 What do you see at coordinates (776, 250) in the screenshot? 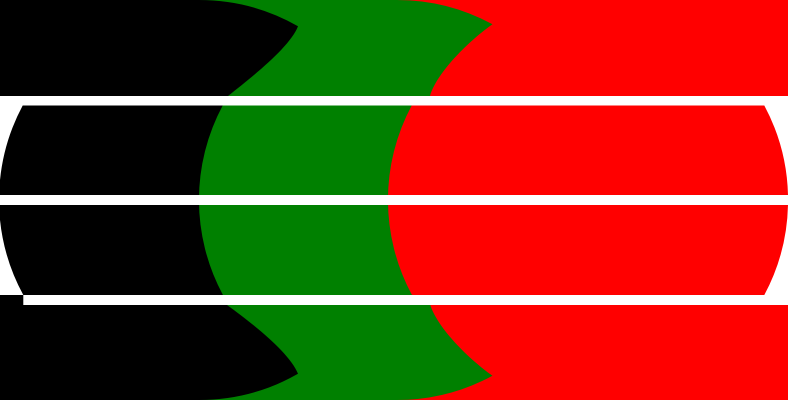
I see `right-edge-cutout-band3` at bounding box center [776, 250].